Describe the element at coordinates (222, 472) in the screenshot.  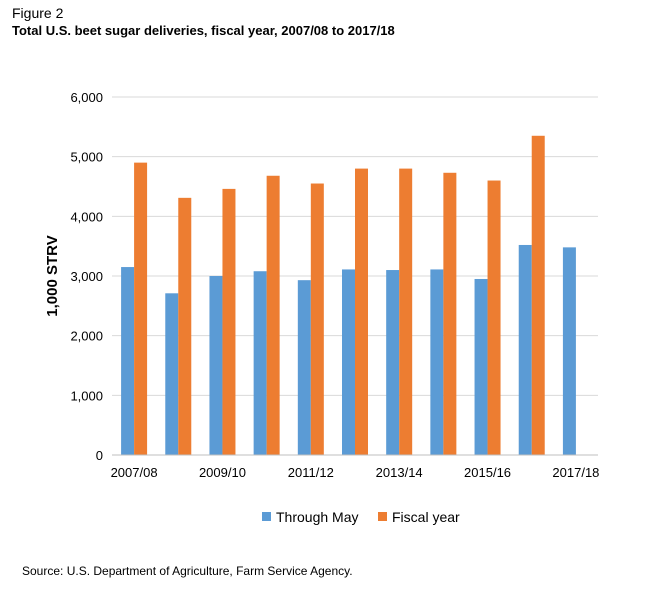
I see `x-tick-label: 2009/10` at that location.